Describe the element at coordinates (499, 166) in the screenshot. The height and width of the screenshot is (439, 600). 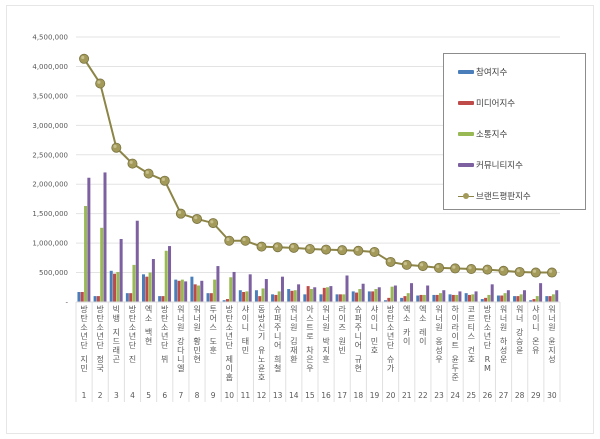
I see `legend-label: 커뮤니티지수` at that location.